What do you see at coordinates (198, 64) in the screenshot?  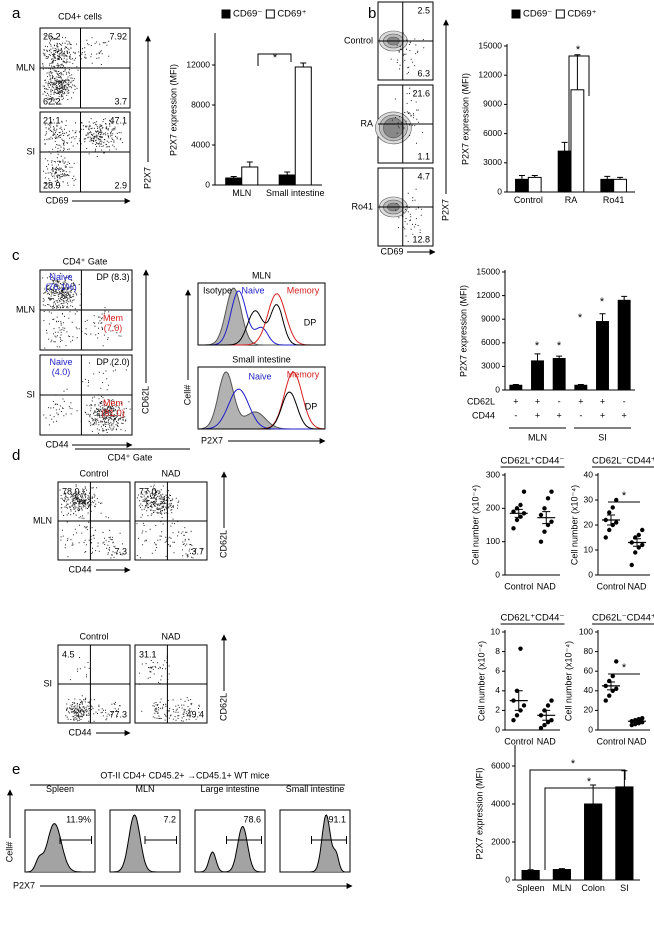 I see `y-tick-label: 12000` at bounding box center [198, 64].